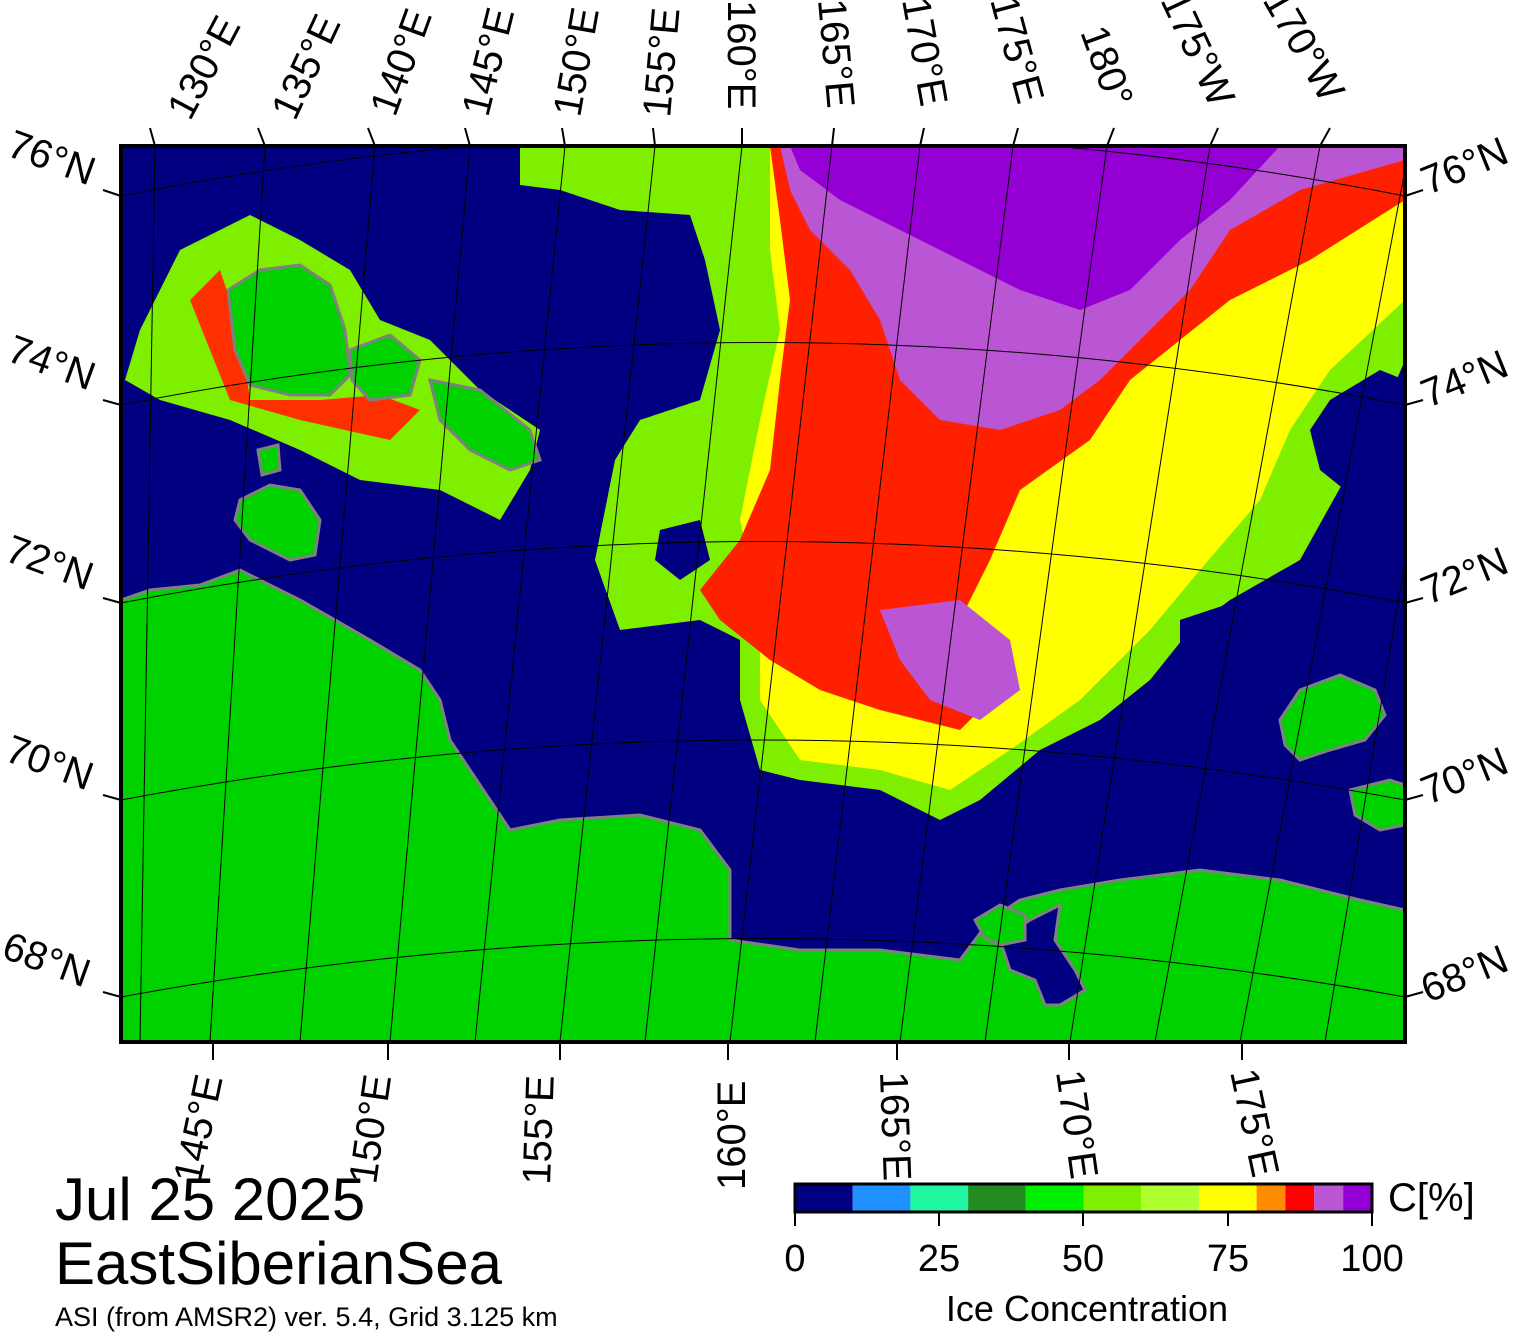  I want to click on colorbar-tick-label: 0, so click(795, 1259).